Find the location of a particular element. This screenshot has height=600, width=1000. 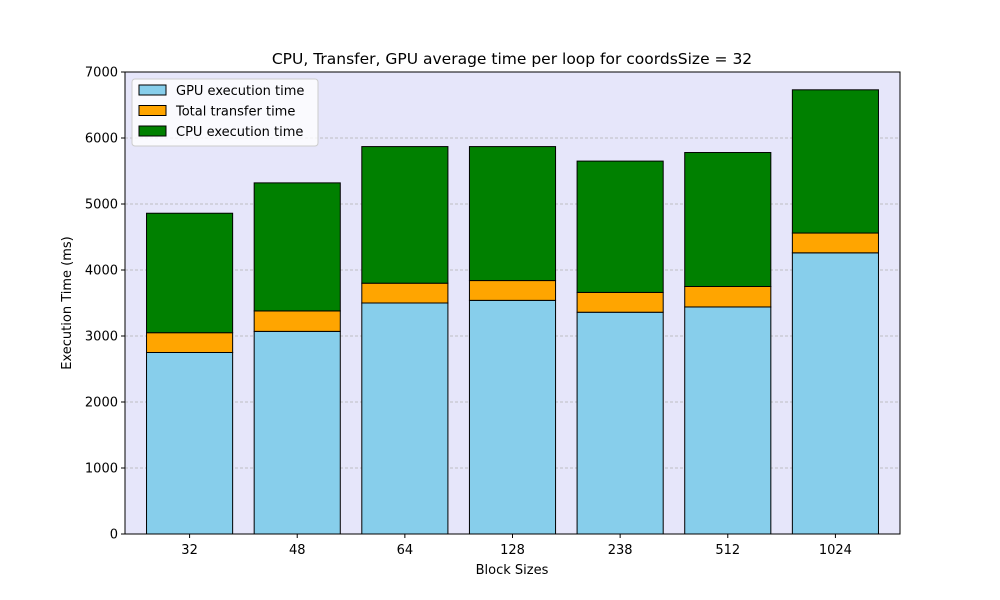

y-tick-label: 1000 is located at coordinates (101, 469).